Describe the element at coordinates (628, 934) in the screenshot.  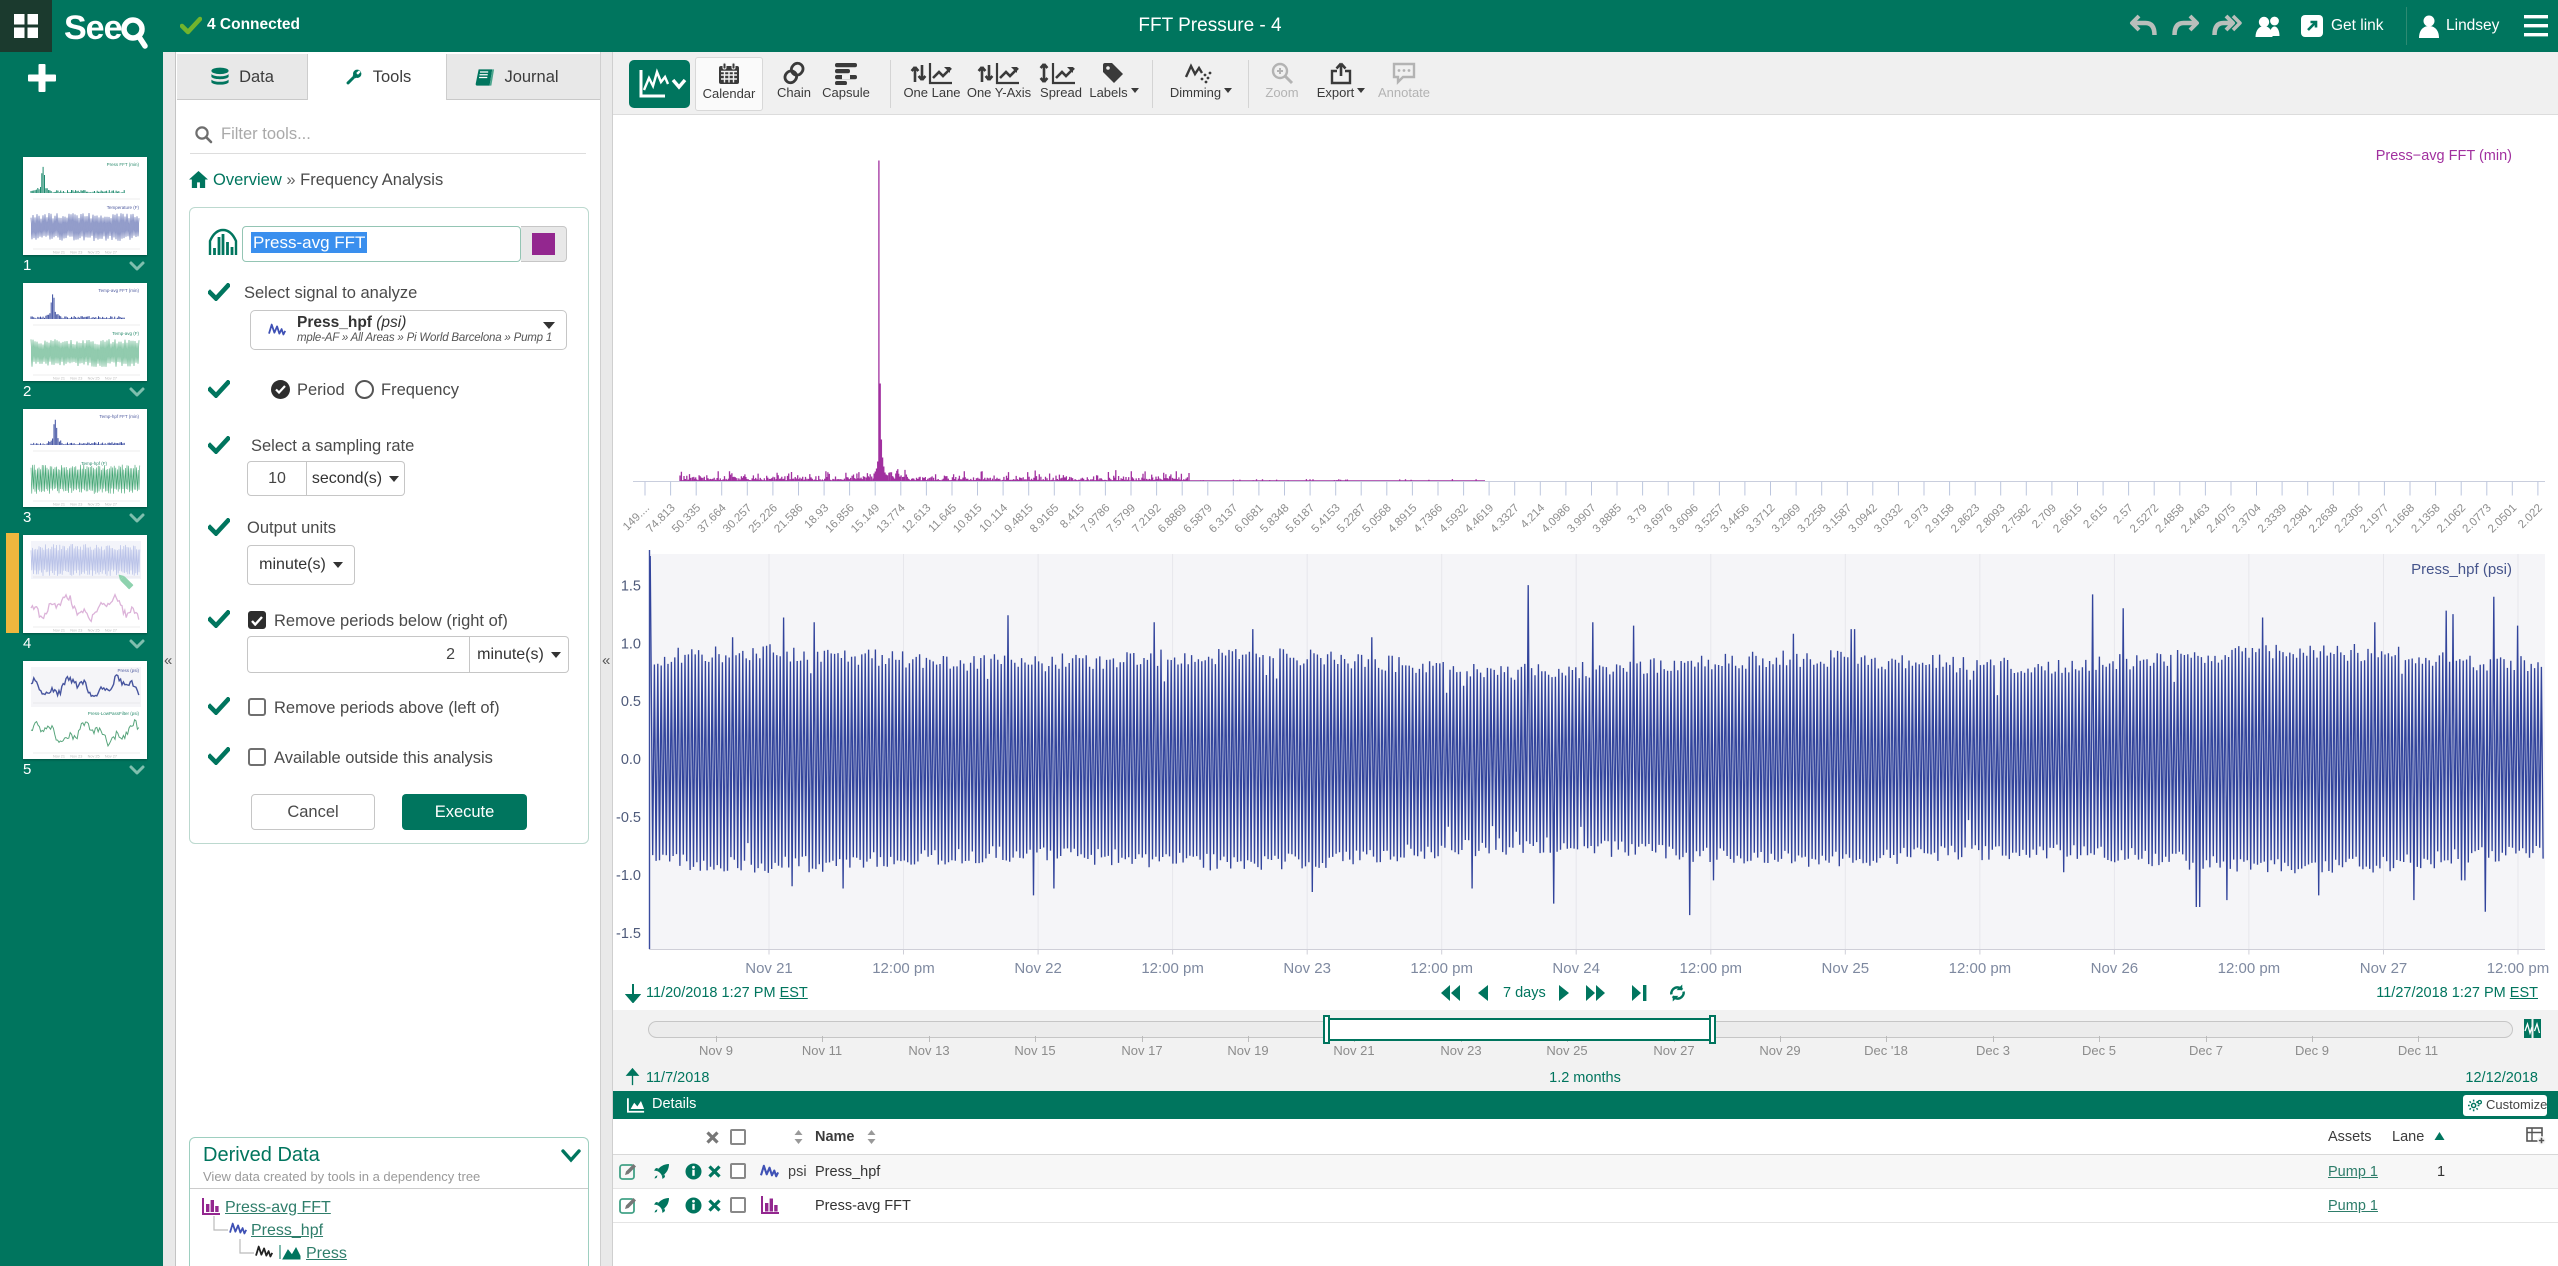
I see `svg-text: -1.5` at that location.